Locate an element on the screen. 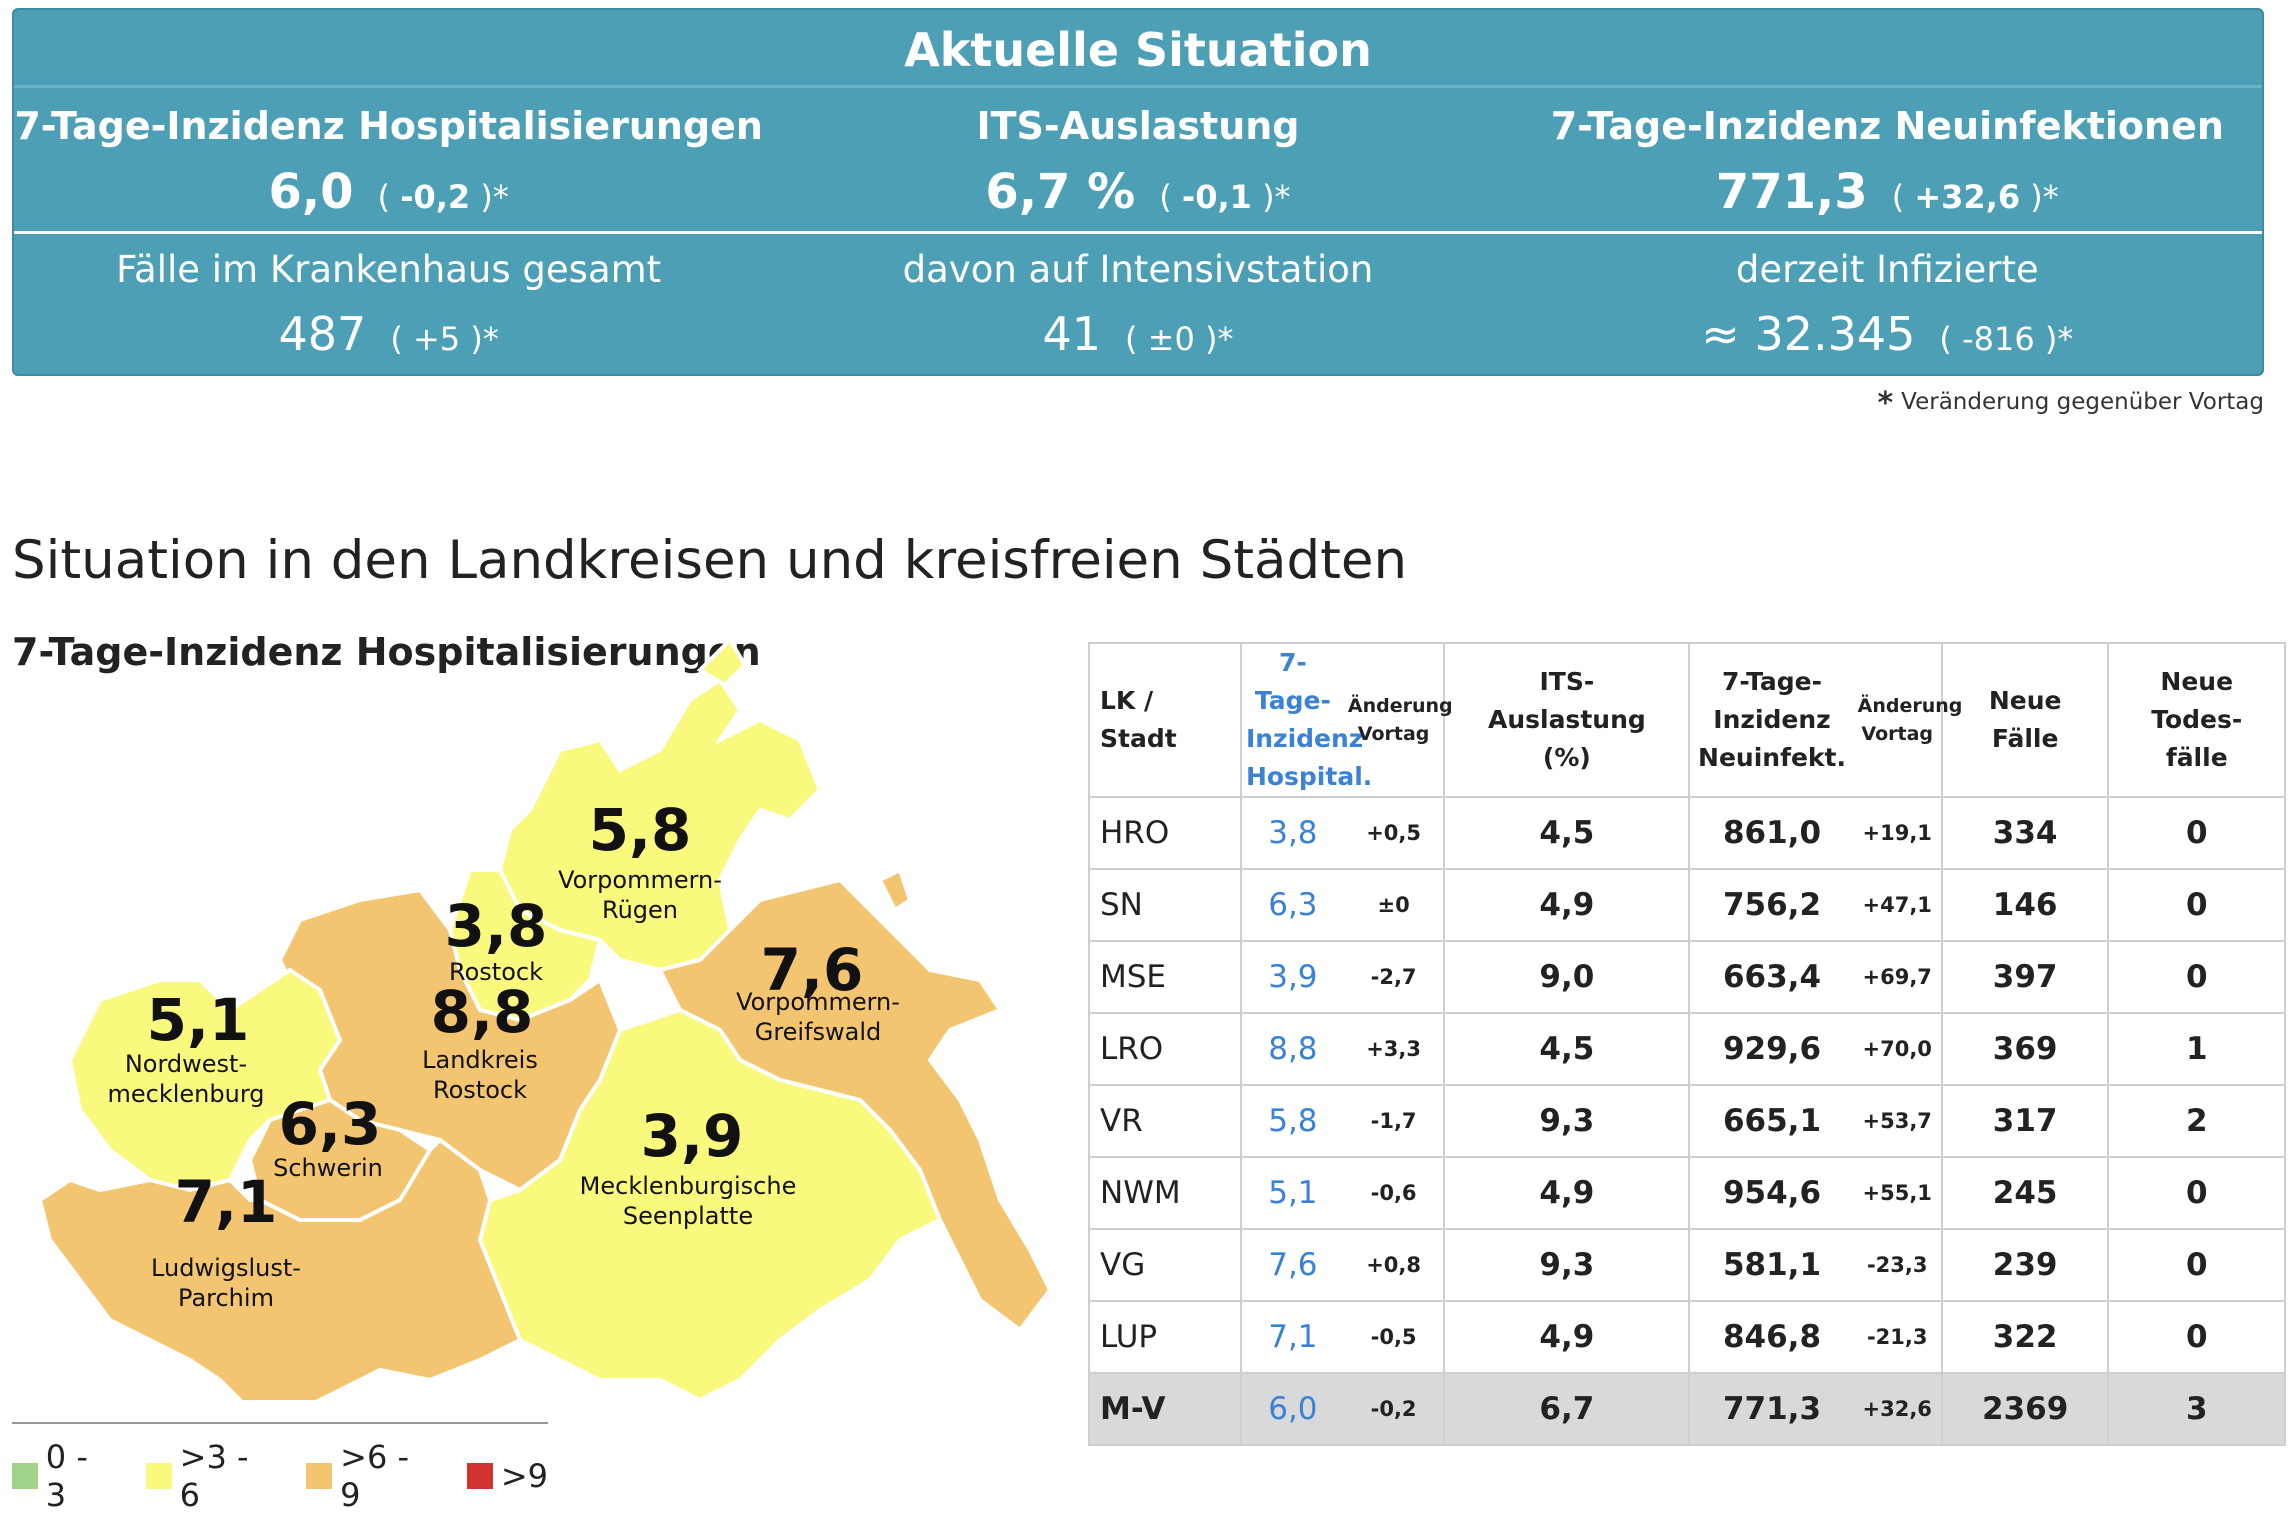 This screenshot has height=1514, width=2292. kpi-value: 6,0 is located at coordinates (311, 192).